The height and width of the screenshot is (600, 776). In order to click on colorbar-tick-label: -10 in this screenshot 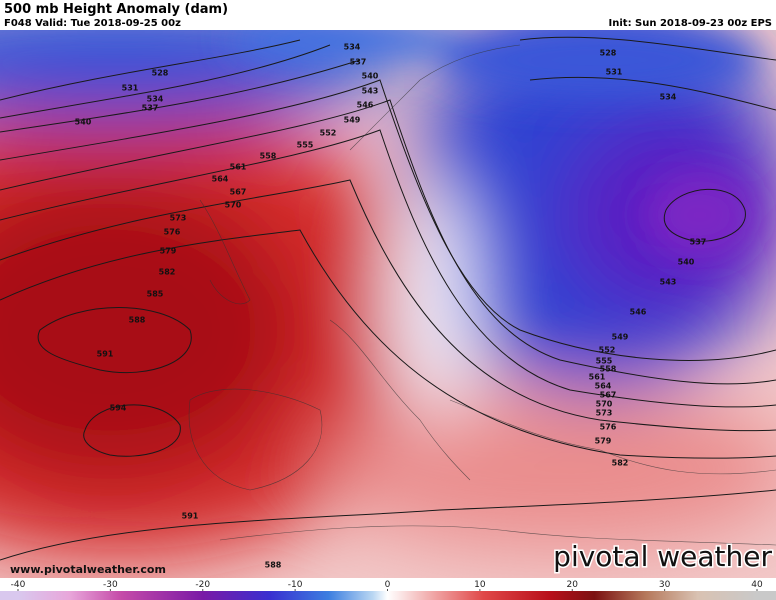, I will do `click(295, 585)`.